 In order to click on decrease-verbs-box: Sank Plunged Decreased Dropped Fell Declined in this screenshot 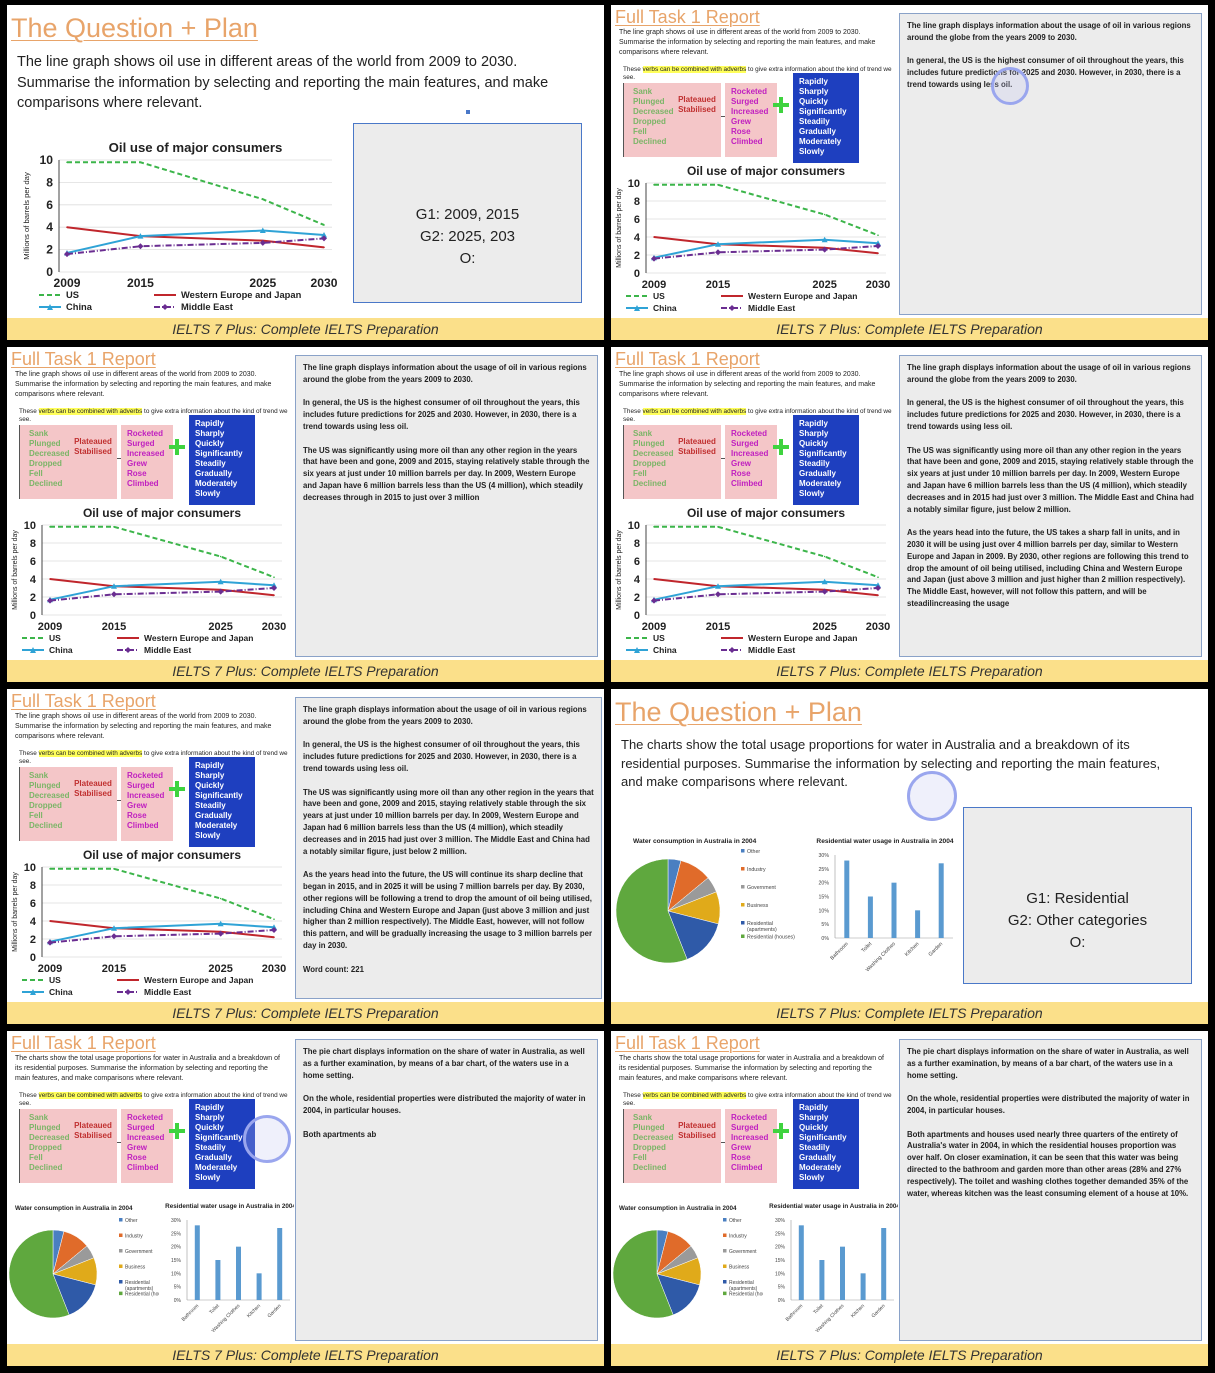, I will do `click(672, 120)`.